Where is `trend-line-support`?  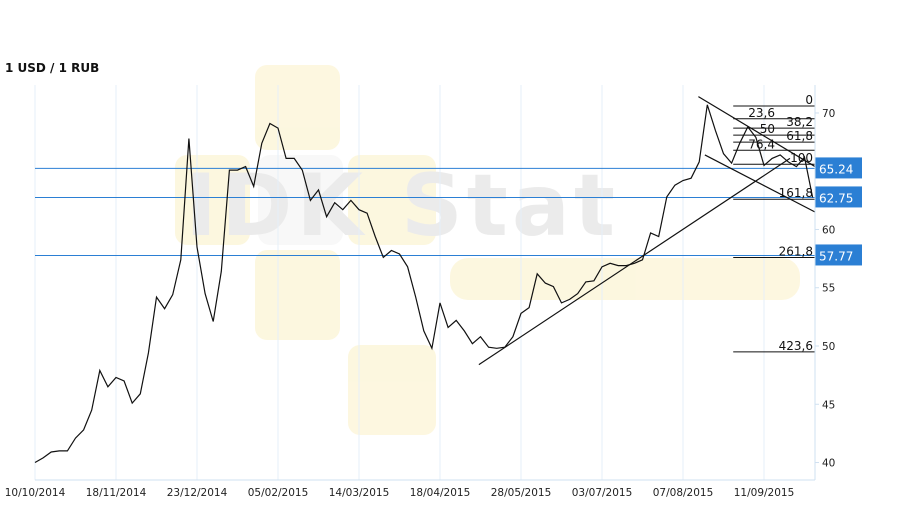 trend-line-support is located at coordinates (634, 261).